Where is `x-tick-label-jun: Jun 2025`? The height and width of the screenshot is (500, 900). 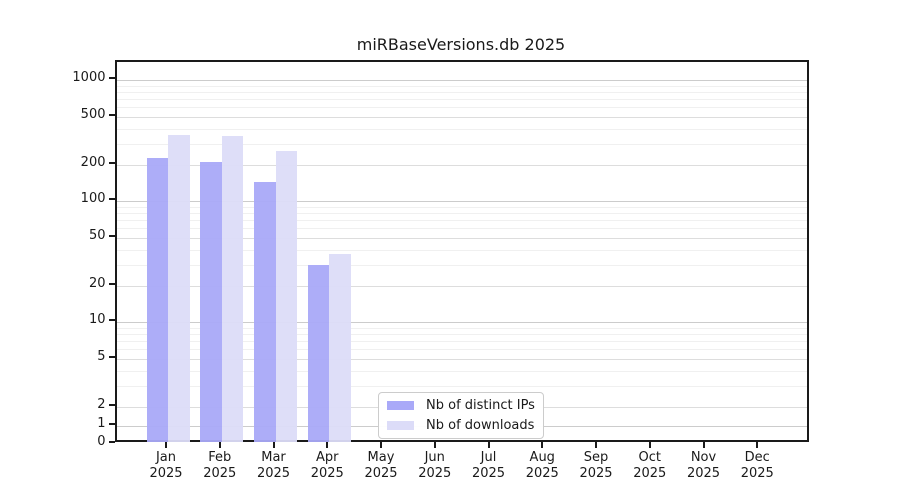 x-tick-label-jun: Jun 2025 is located at coordinates (435, 465).